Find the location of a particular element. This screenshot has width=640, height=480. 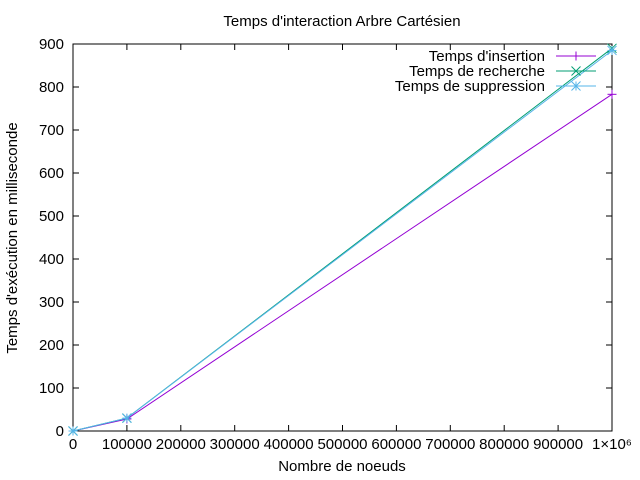

x-tick-label: 300000 is located at coordinates (235, 444).